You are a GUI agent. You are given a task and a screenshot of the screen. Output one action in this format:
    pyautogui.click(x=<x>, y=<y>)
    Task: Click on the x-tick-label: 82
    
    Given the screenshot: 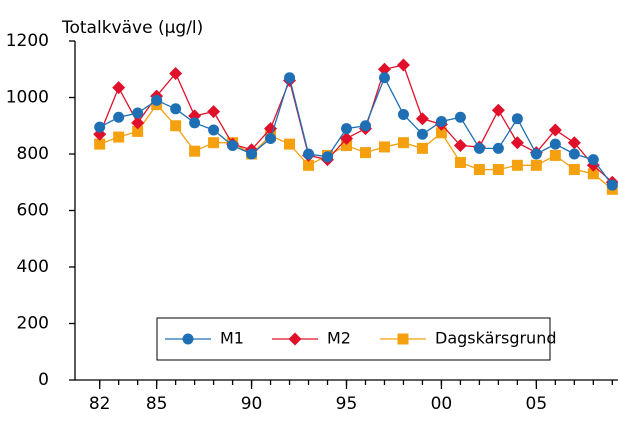 What is the action you would take?
    pyautogui.click(x=100, y=404)
    